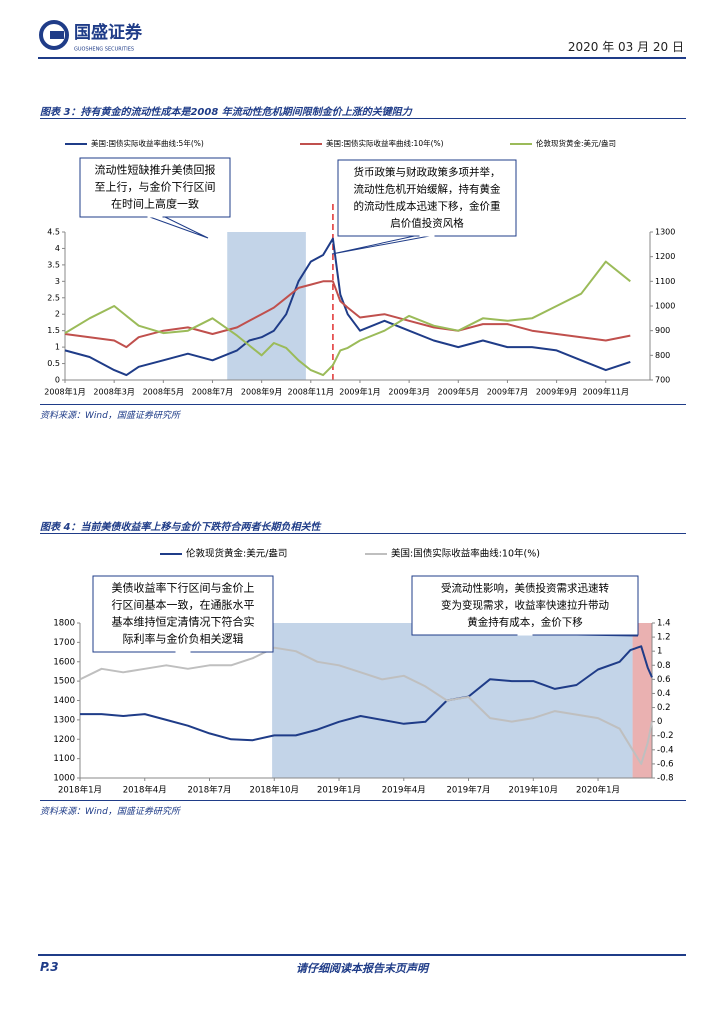 The width and height of the screenshot is (724, 1024). What do you see at coordinates (209, 790) in the screenshot?
I see `x-tick-label: 2018年7月` at bounding box center [209, 790].